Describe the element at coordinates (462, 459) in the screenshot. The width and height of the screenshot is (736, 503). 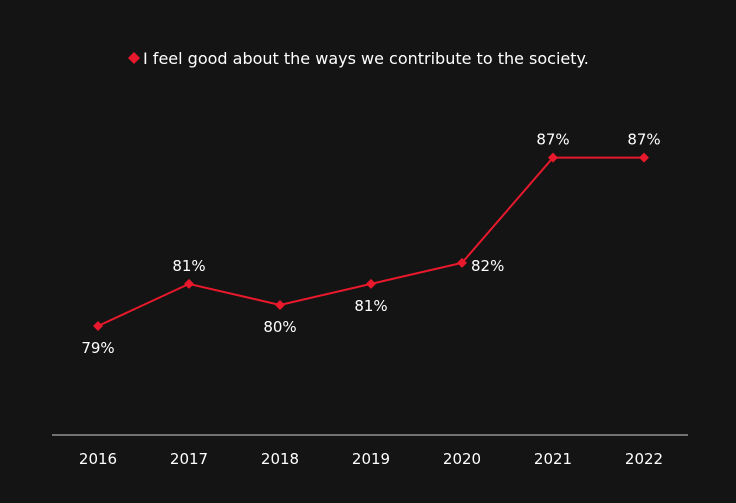
I see `x-tick-label-2020: 2020` at that location.